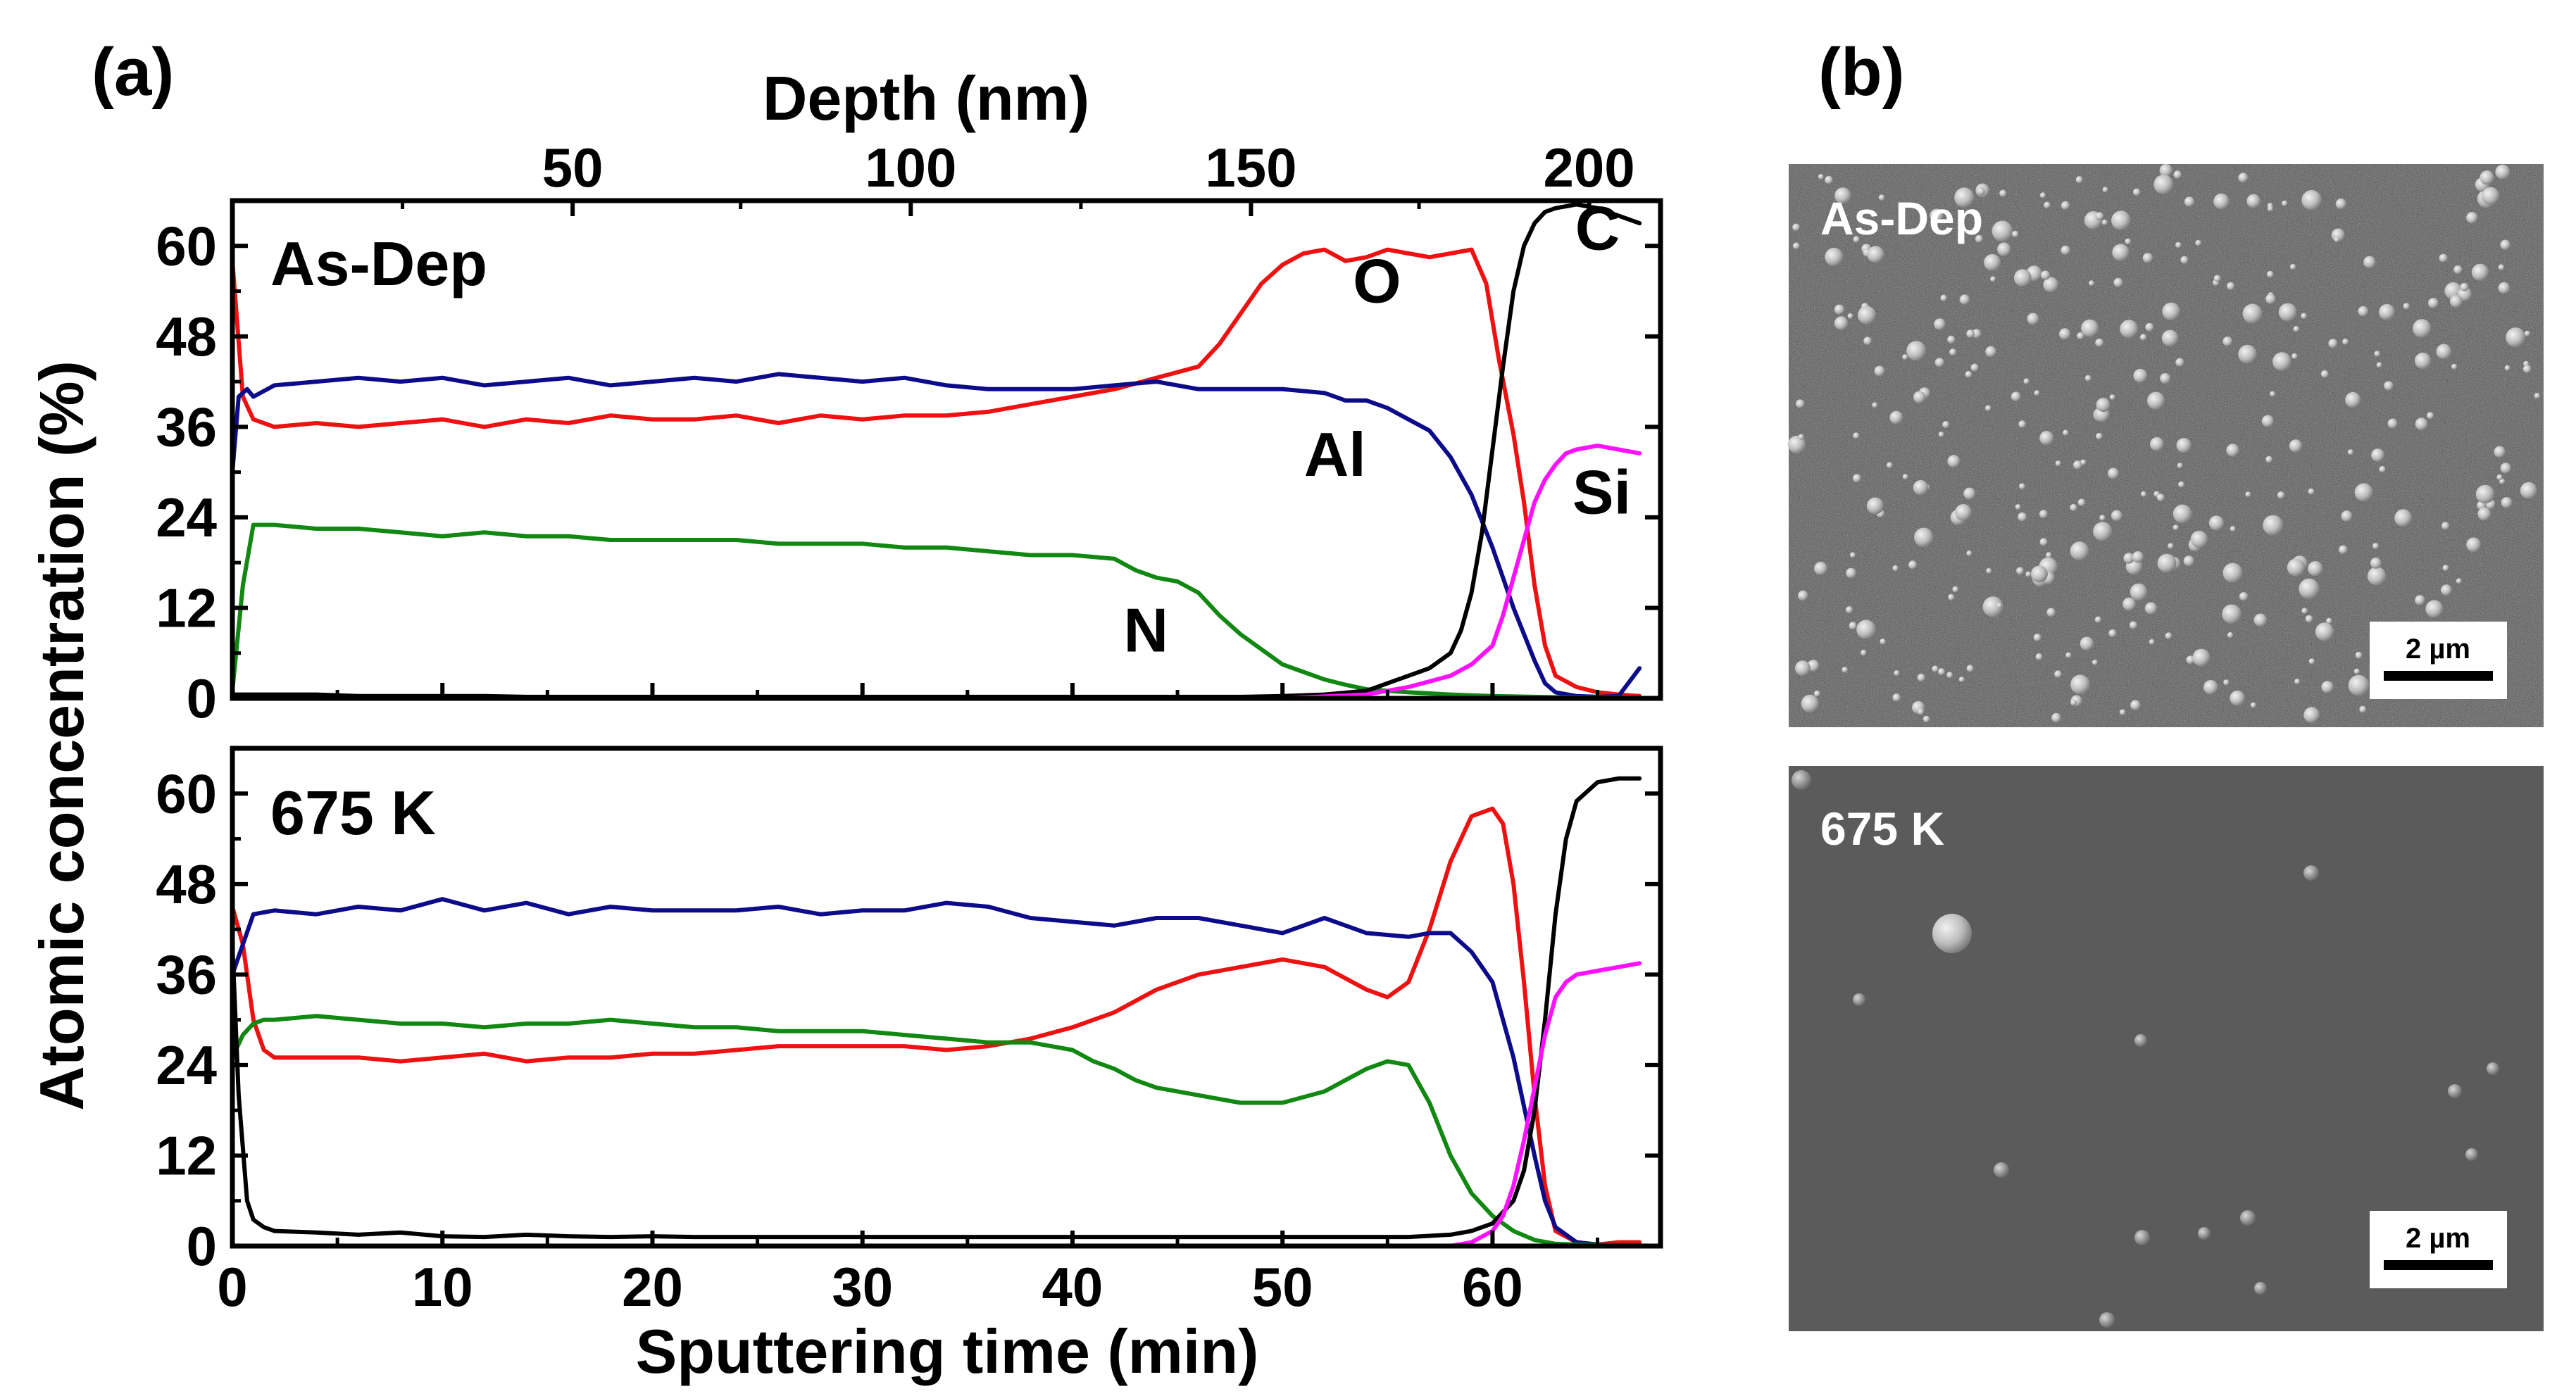 This screenshot has height=1396, width=2576. Describe the element at coordinates (936, 1072) in the screenshot. I see `series-line-al` at that location.